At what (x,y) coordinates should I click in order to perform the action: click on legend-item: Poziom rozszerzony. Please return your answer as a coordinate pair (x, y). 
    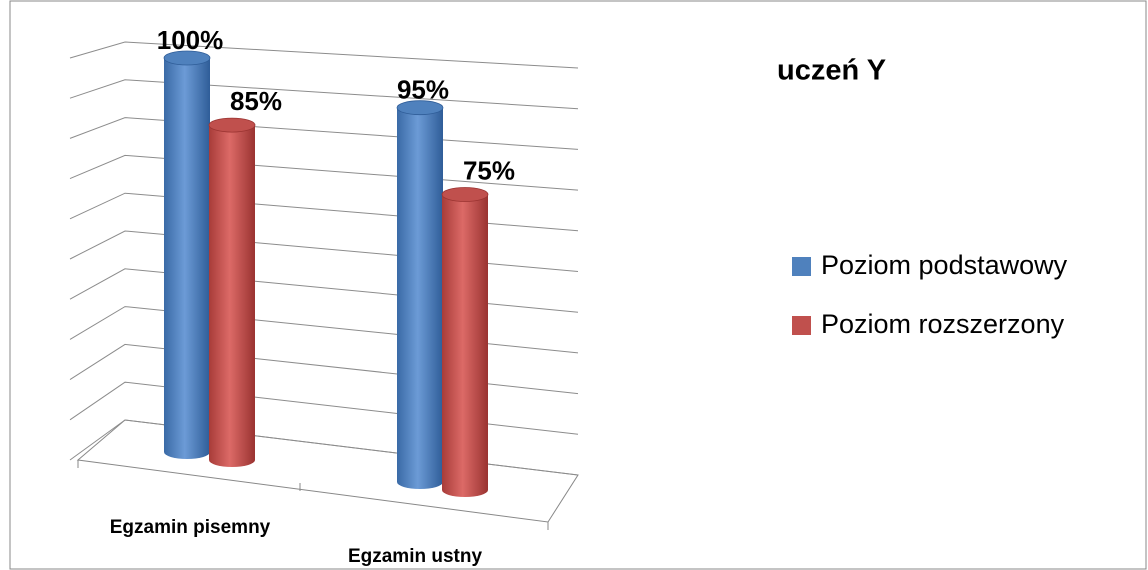
    Looking at the image, I should click on (928, 324).